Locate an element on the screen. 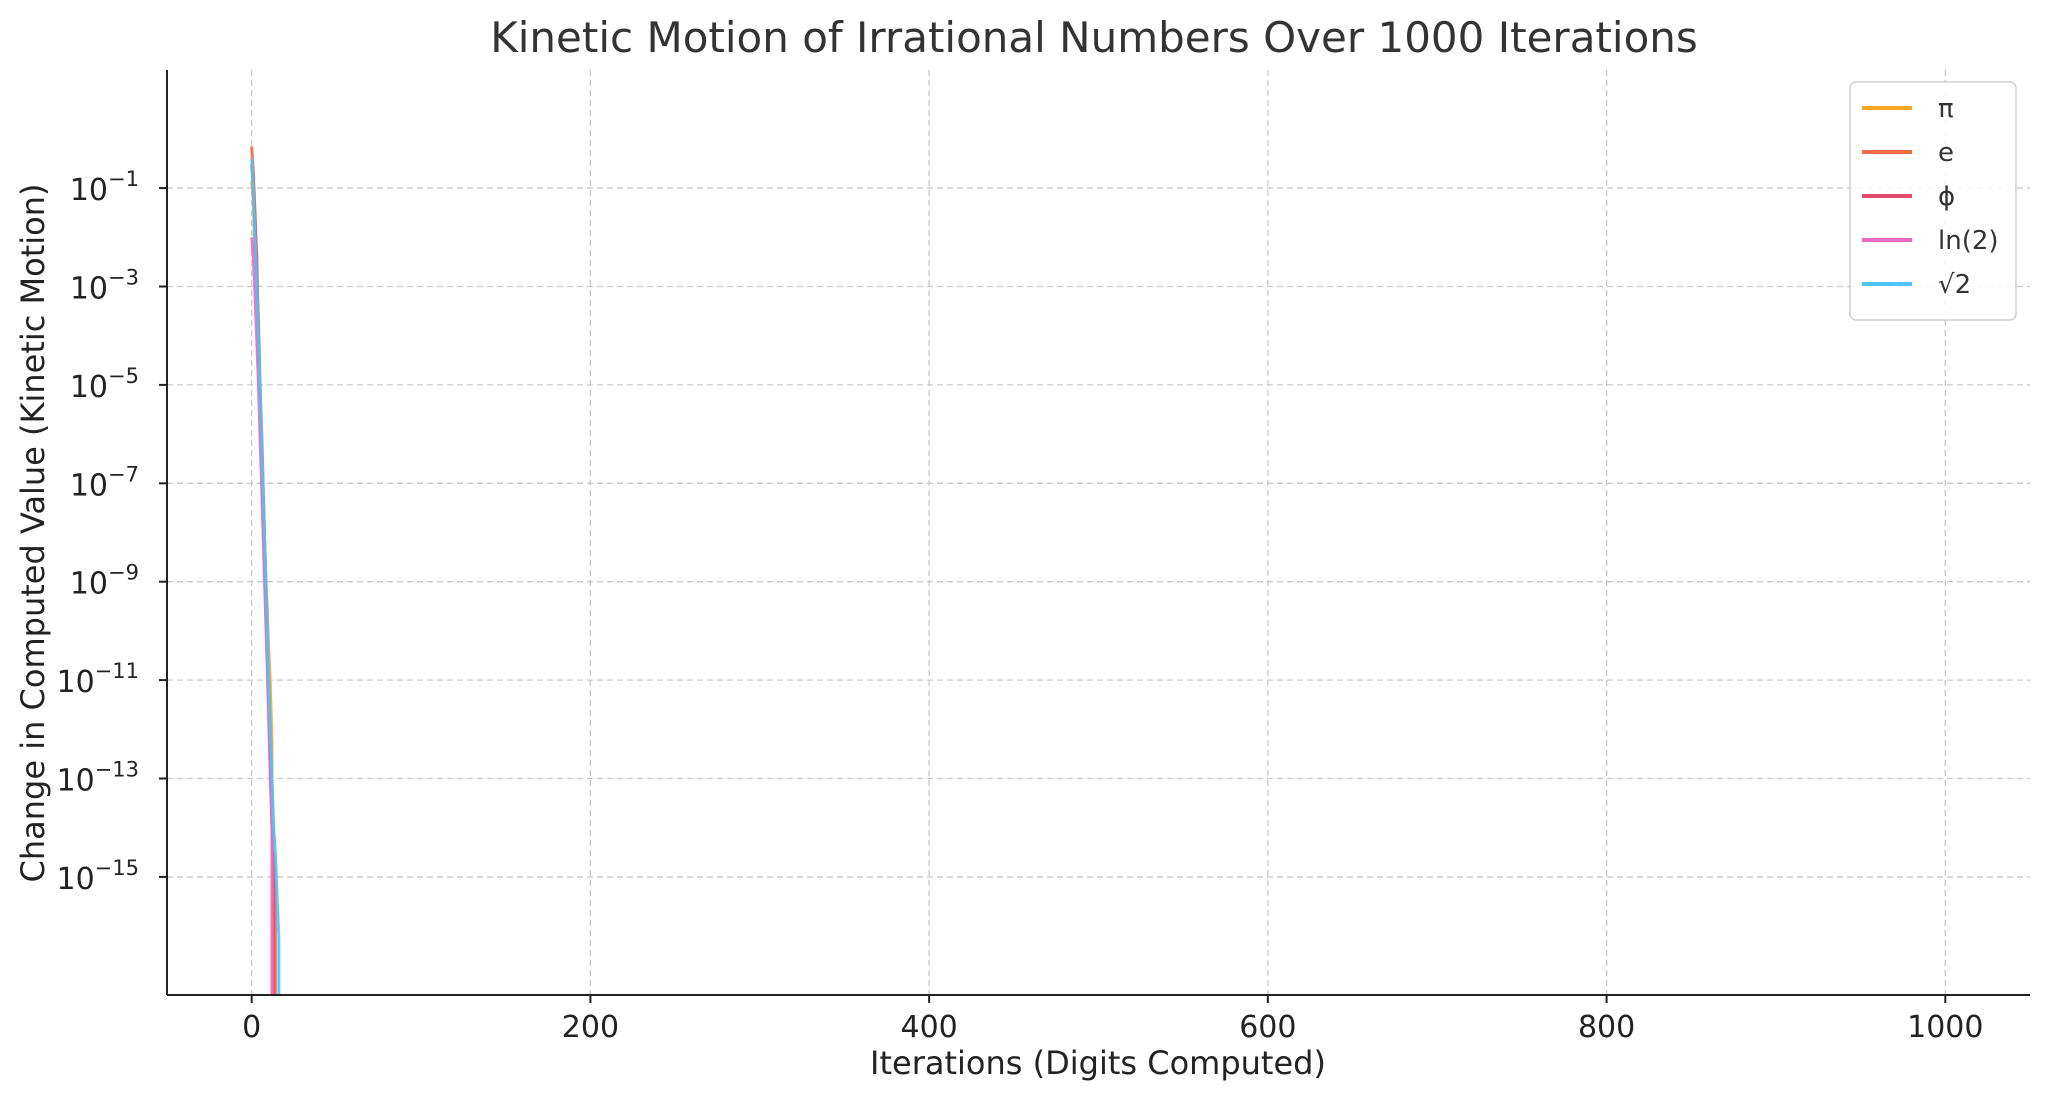 This screenshot has height=1101, width=2045. x-tick-label: 400 is located at coordinates (929, 1027).